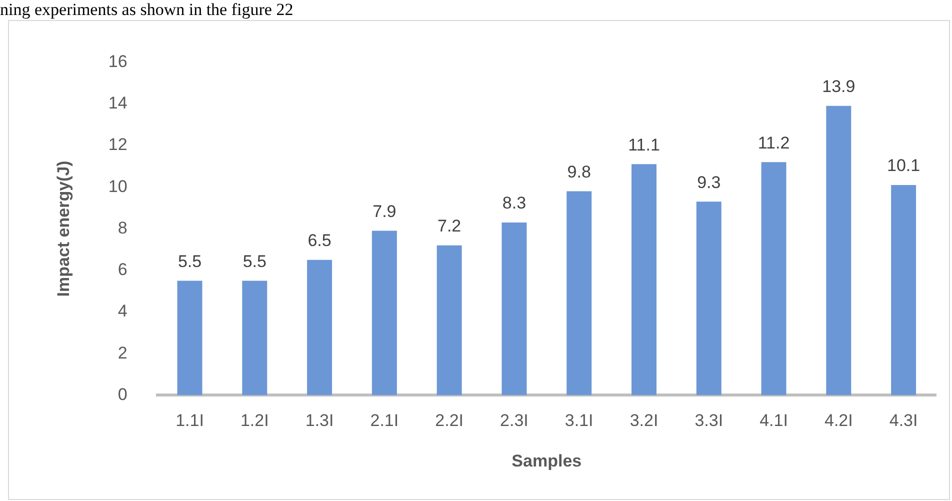 Image resolution: width=952 pixels, height=501 pixels. I want to click on x-tick-label: 4.2I, so click(838, 420).